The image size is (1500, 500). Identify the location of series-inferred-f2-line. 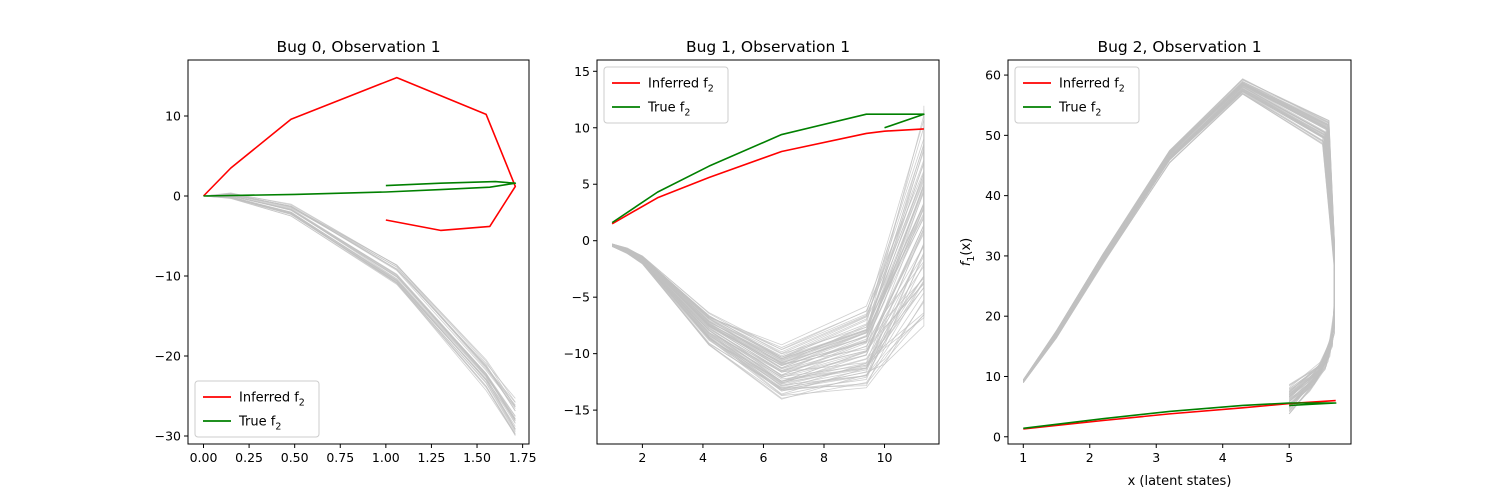
(1179, 414).